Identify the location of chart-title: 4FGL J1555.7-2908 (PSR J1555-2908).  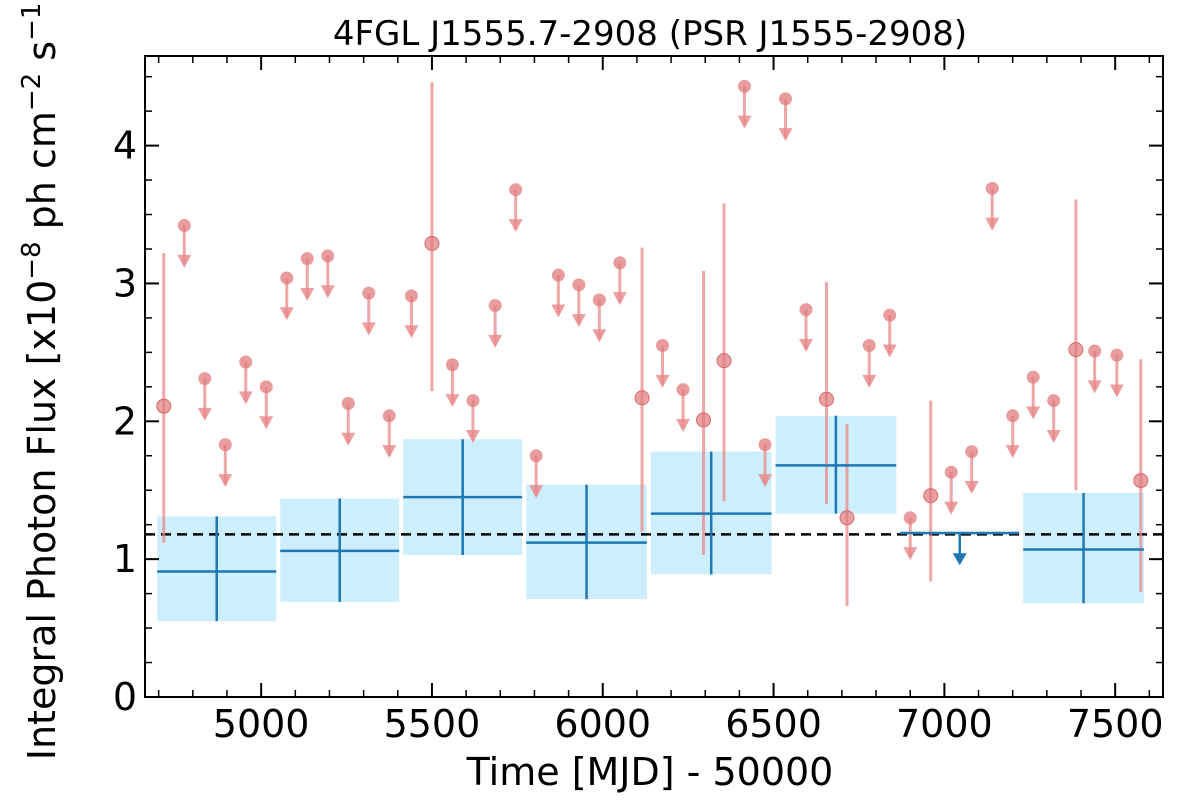
(650, 34).